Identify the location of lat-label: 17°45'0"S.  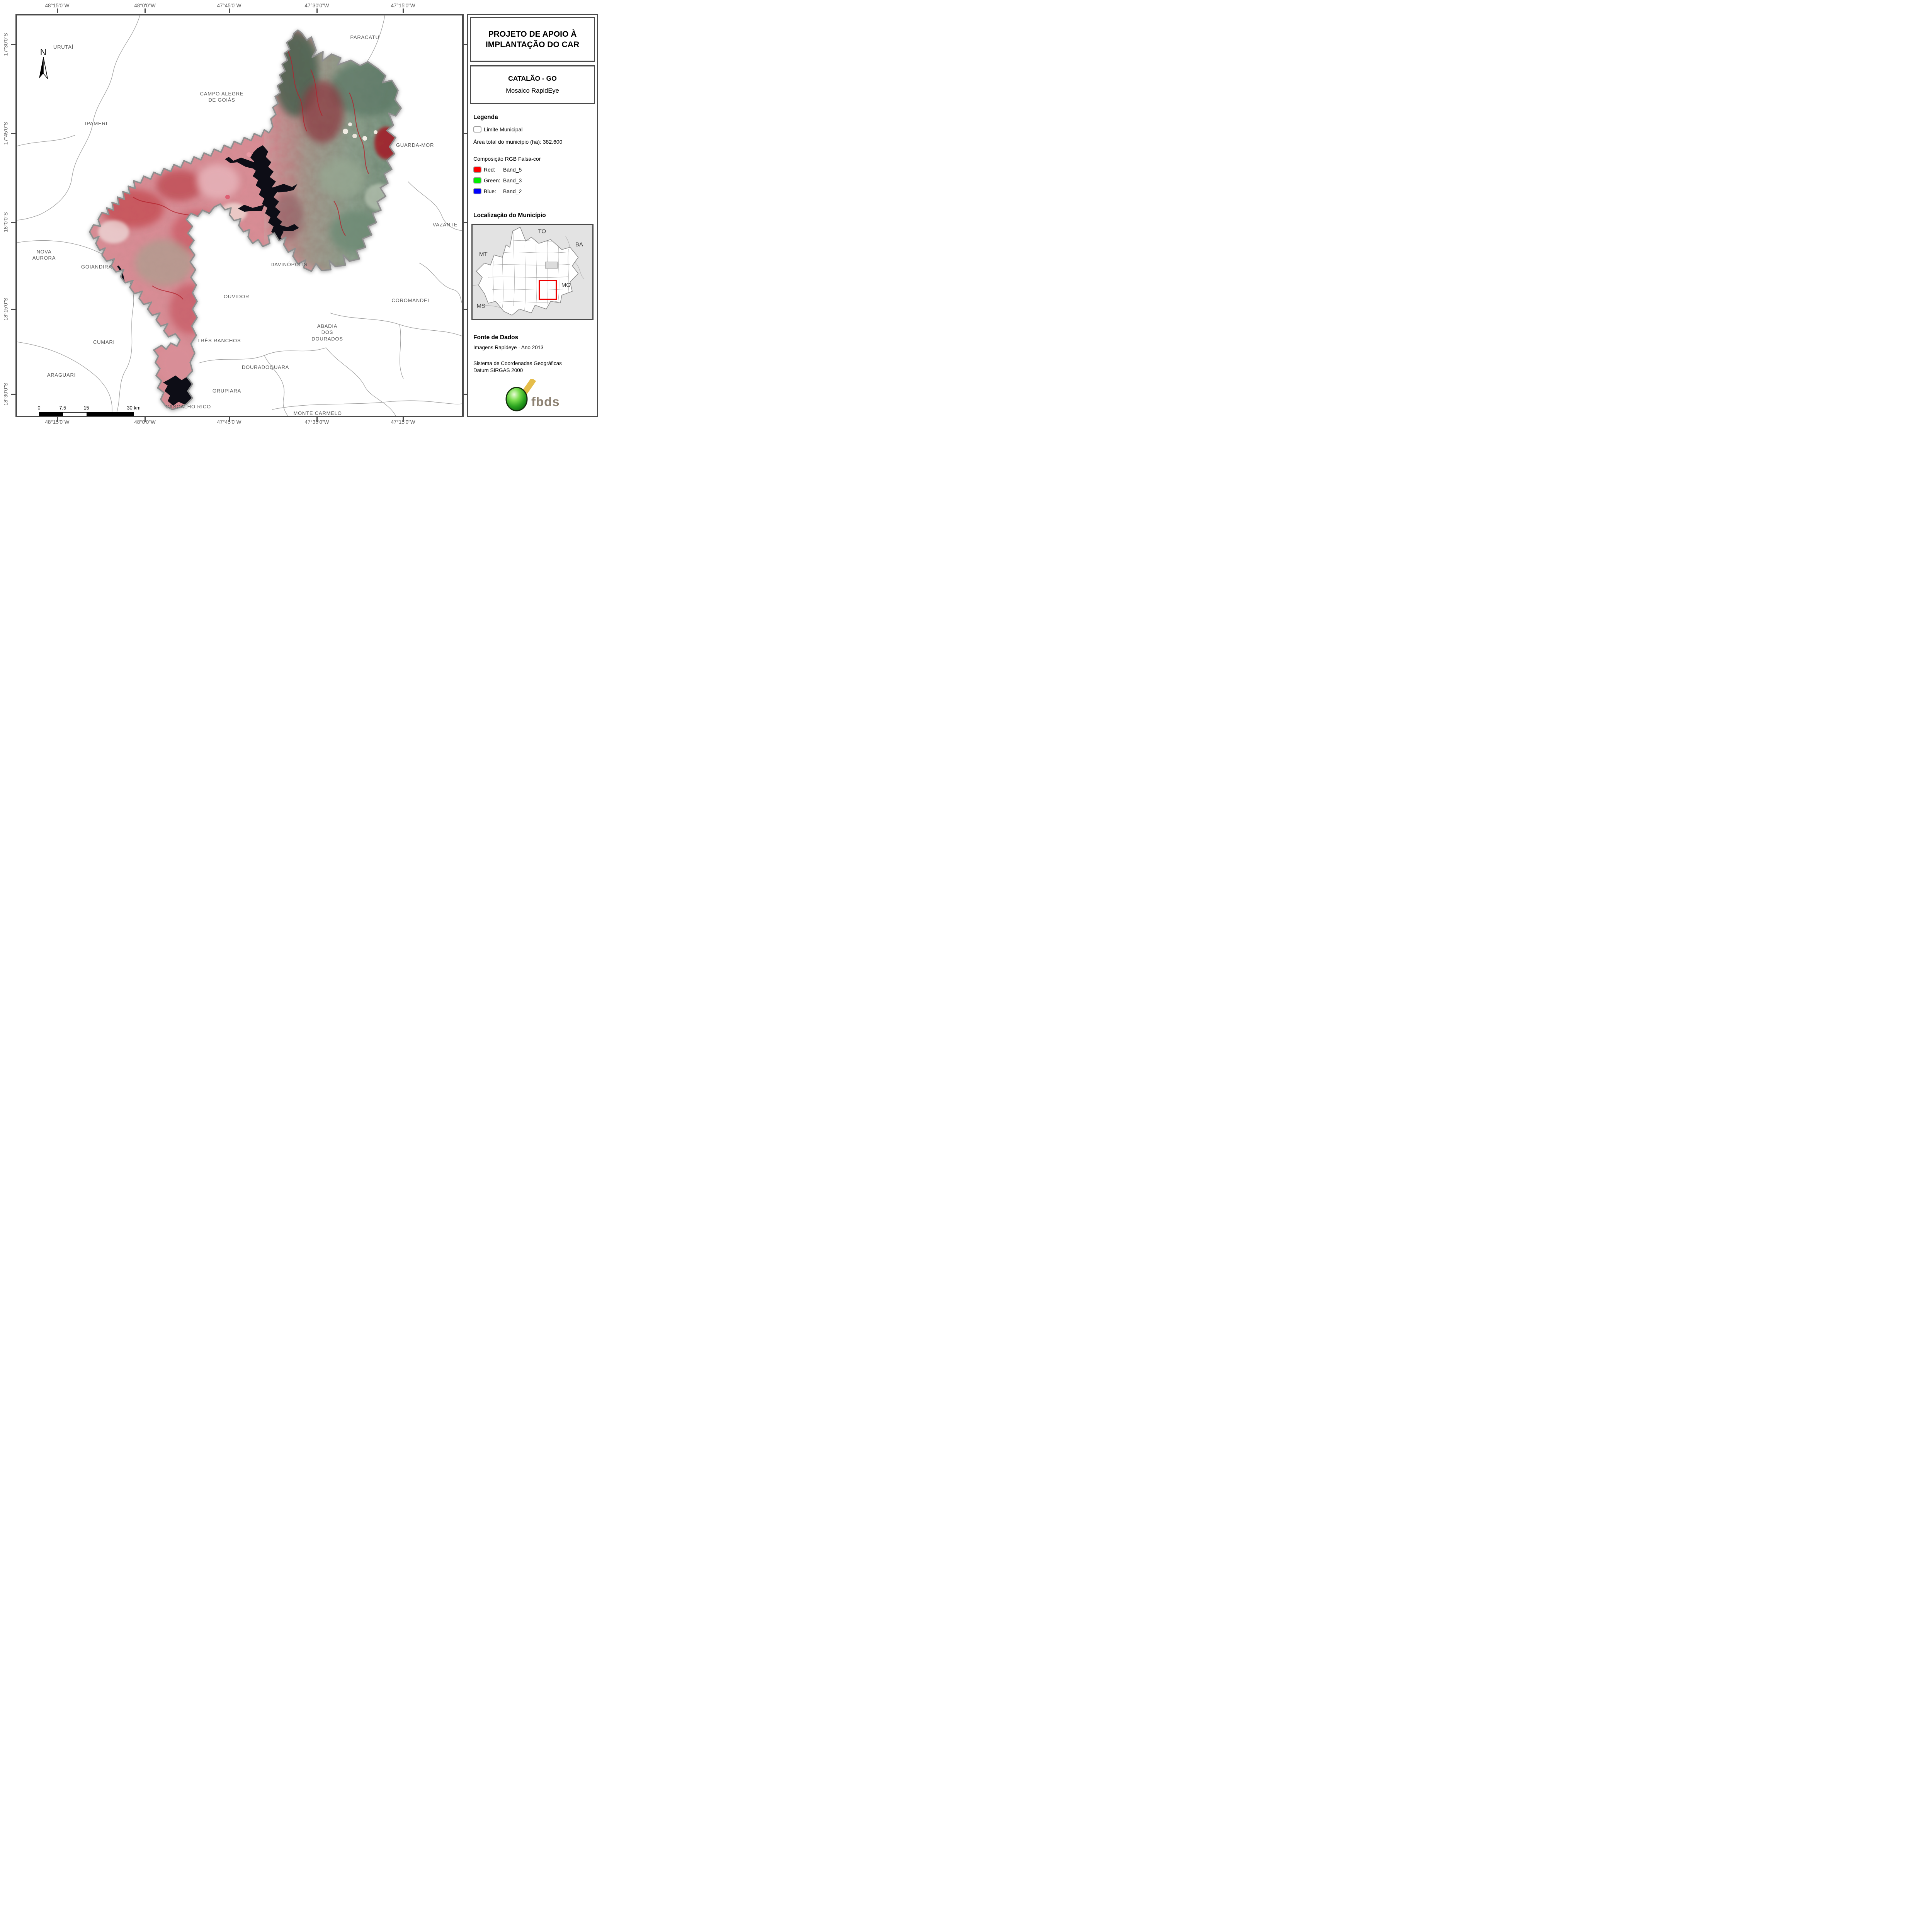
(6, 133).